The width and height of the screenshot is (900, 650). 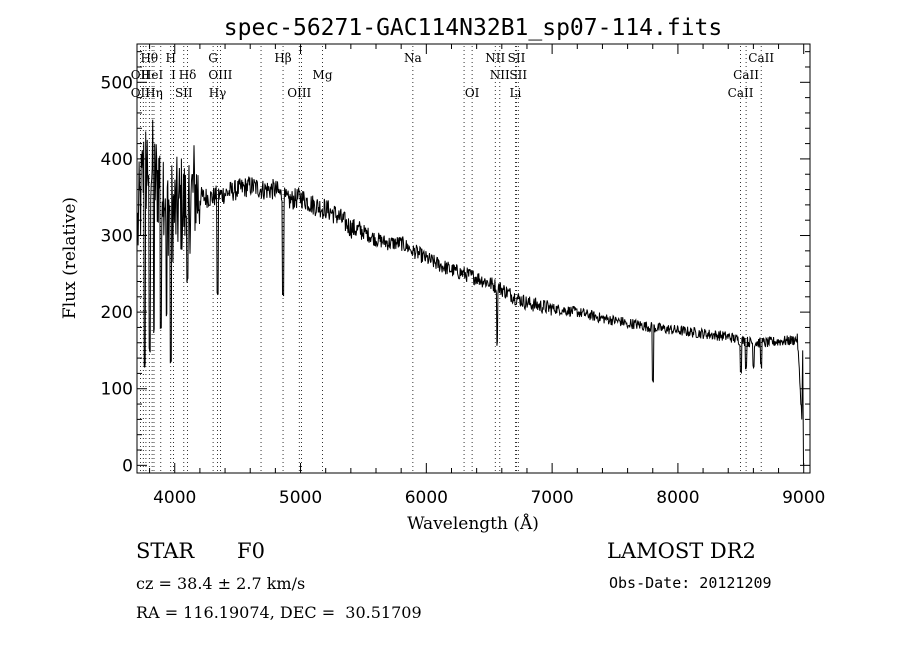 I want to click on y-tick-label: 400, so click(x=117, y=160).